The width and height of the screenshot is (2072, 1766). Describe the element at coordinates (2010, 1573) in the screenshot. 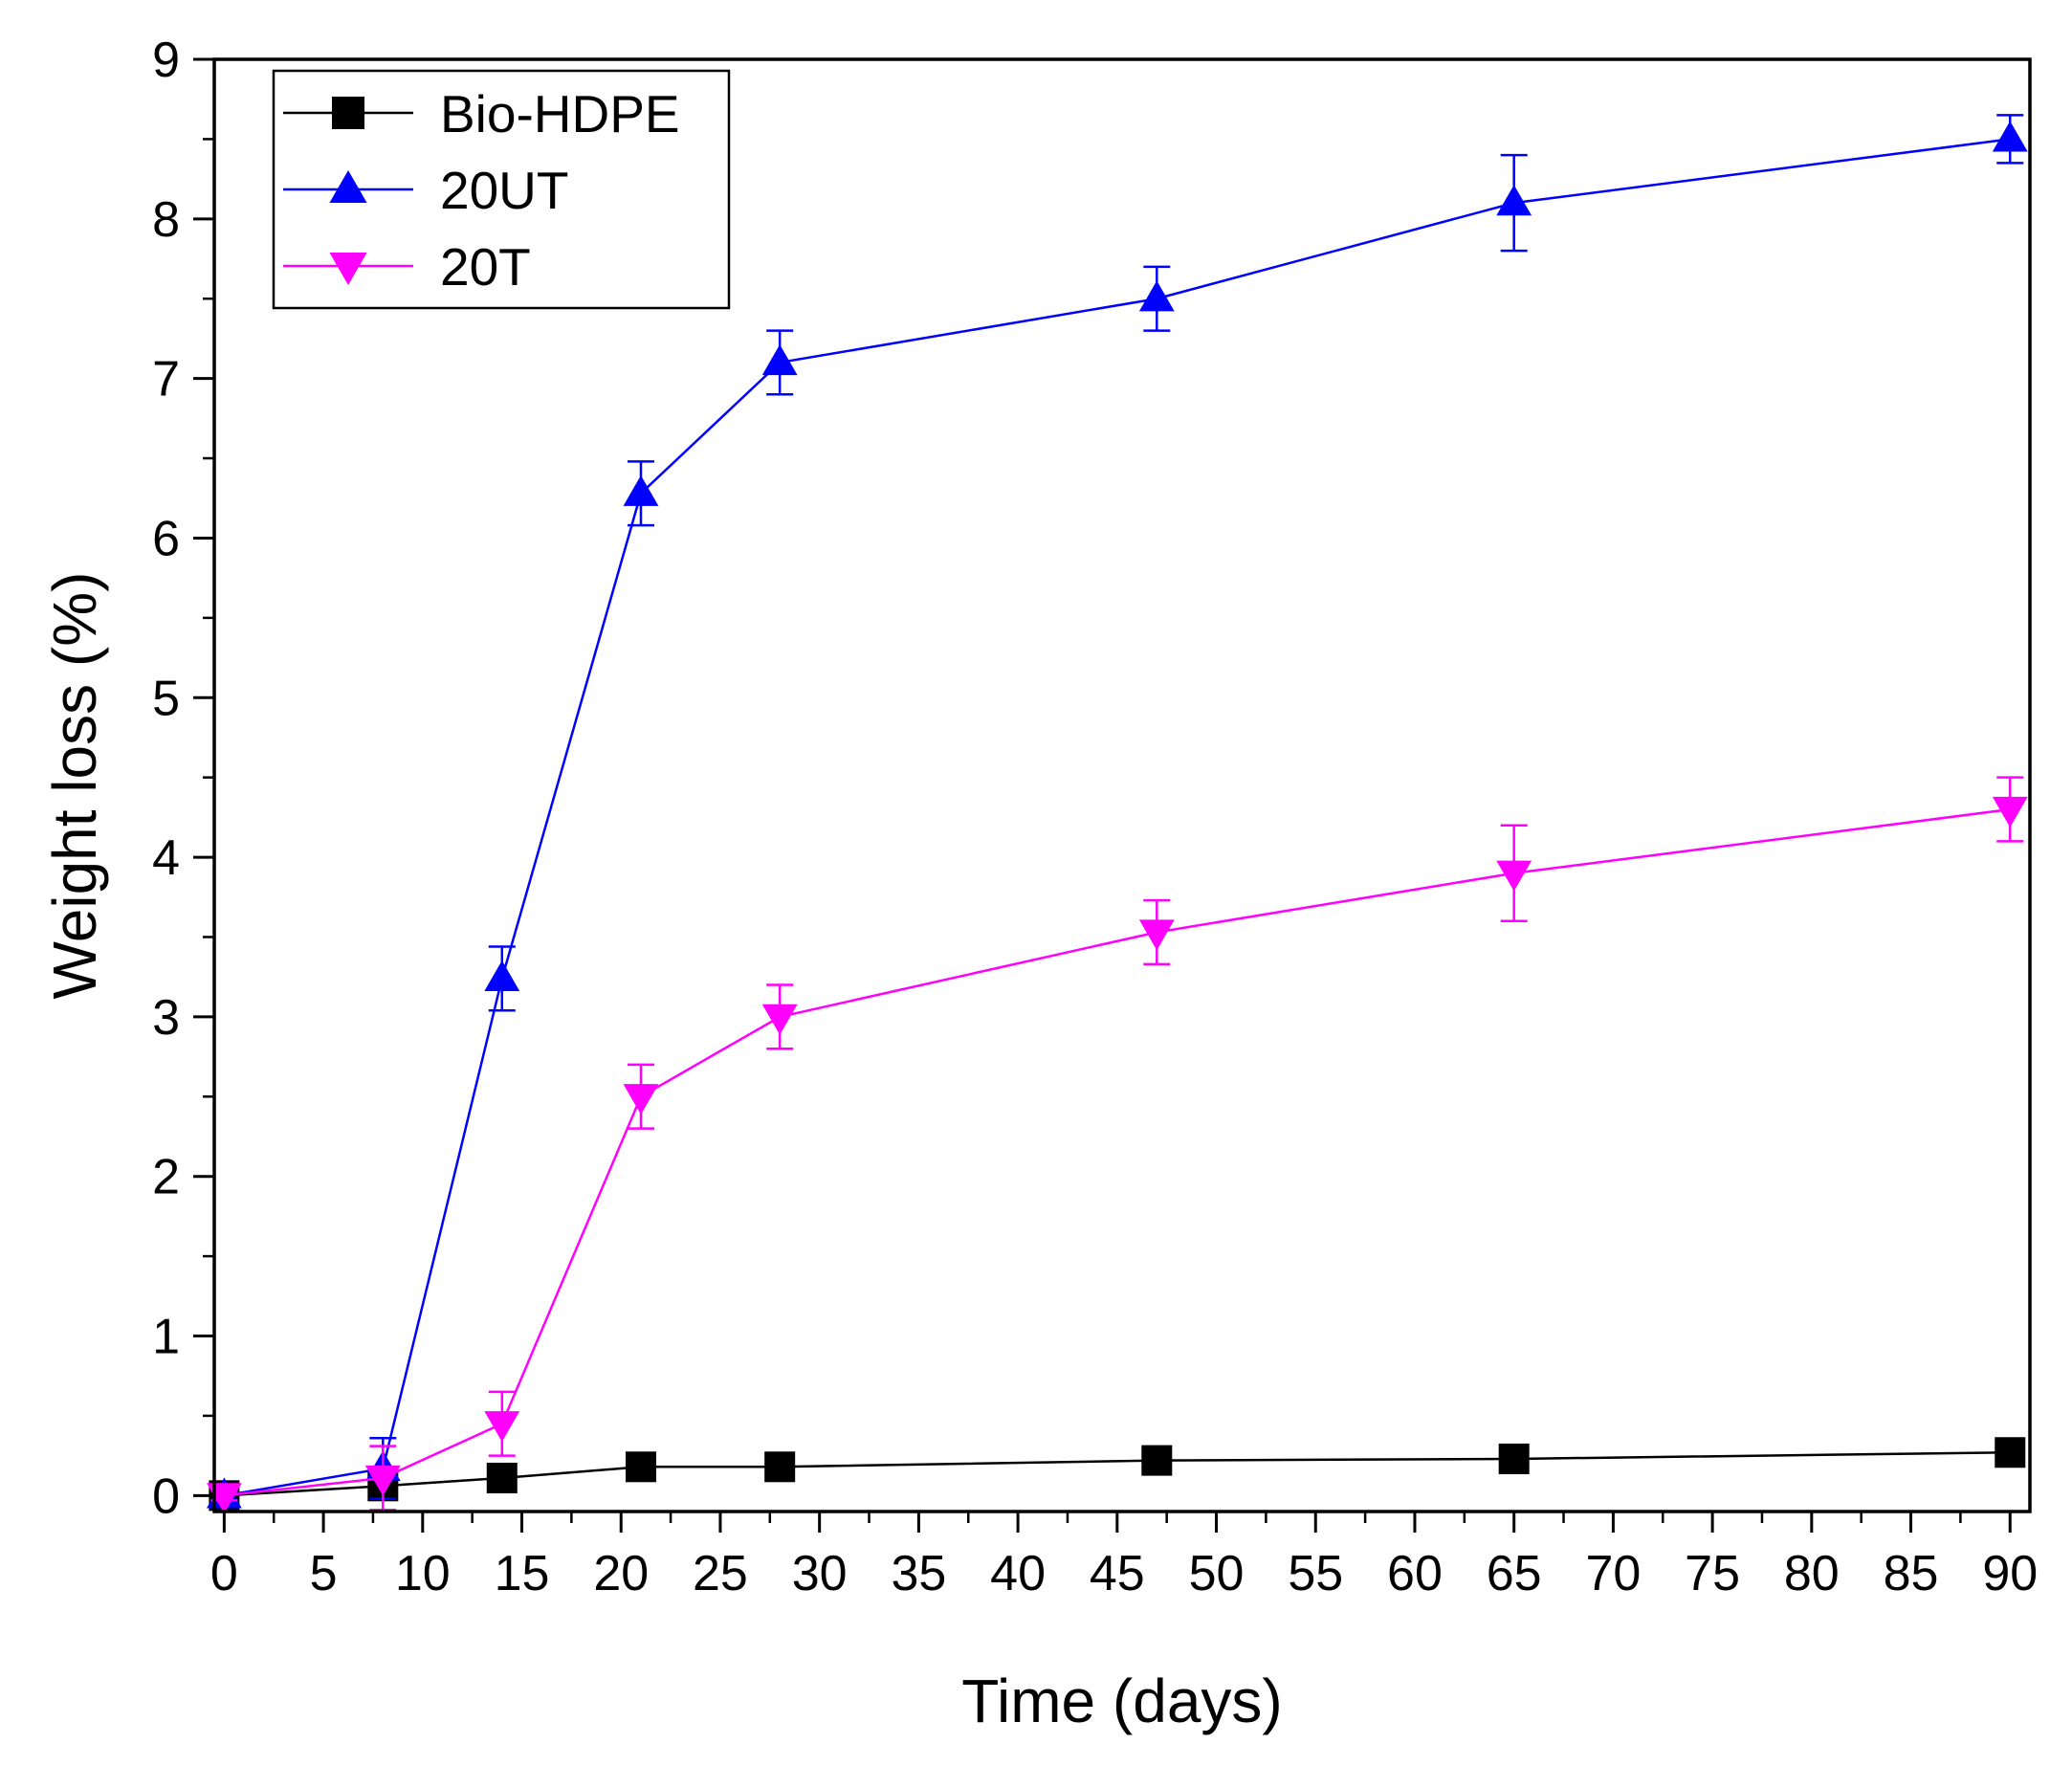

I see `x-tick-label: 90` at that location.